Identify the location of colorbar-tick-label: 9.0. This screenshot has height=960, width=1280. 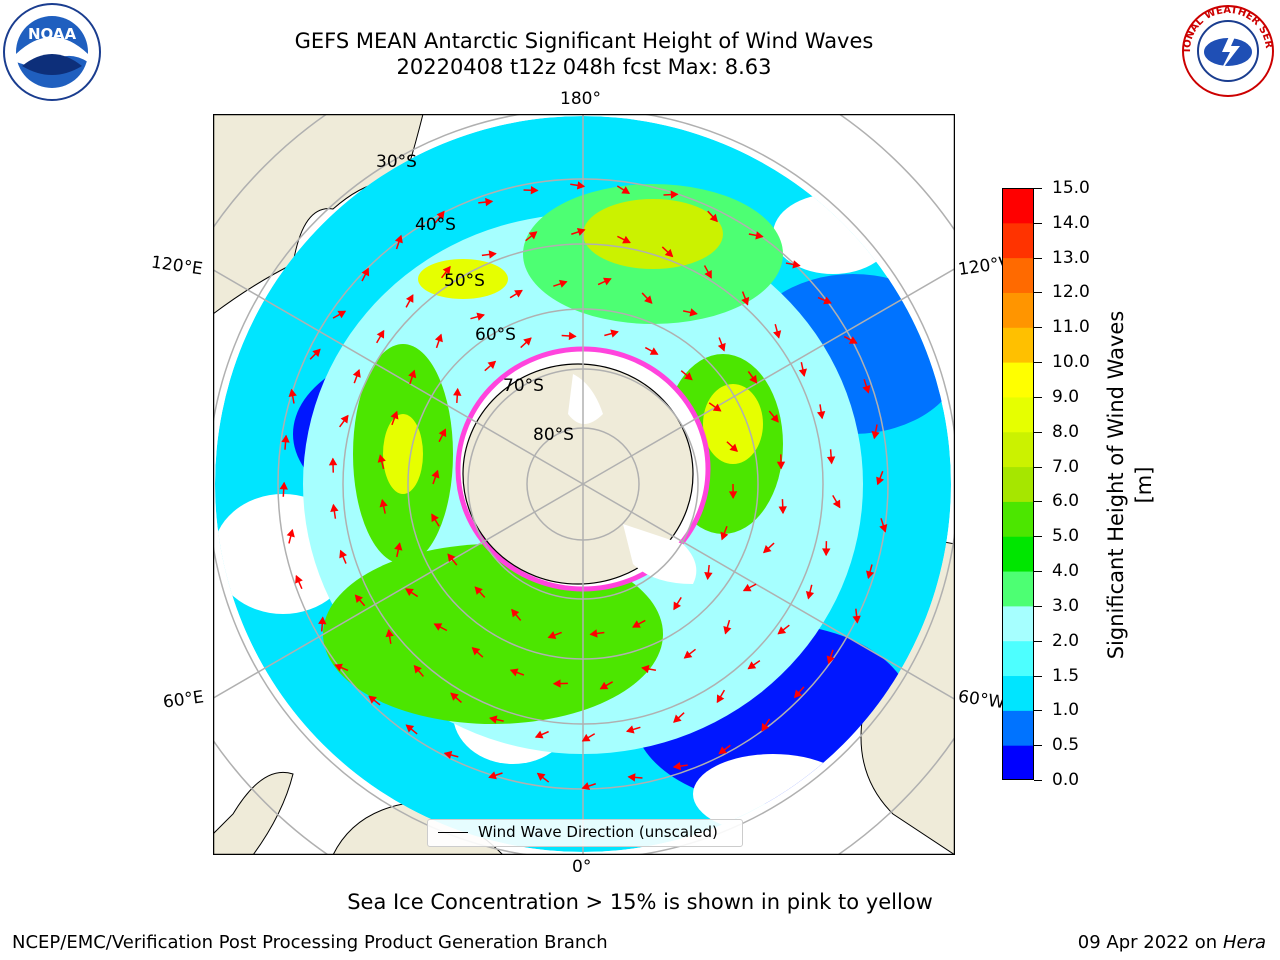
(1066, 396).